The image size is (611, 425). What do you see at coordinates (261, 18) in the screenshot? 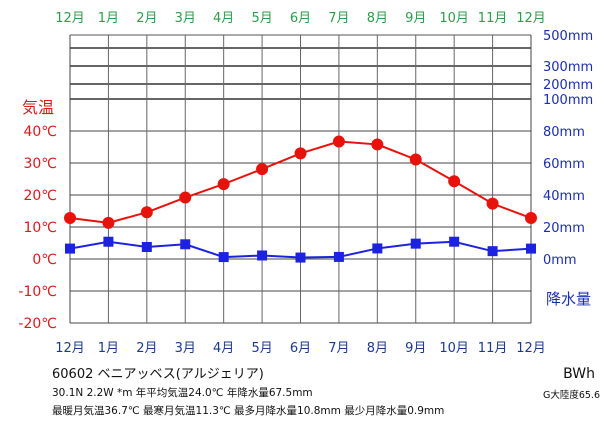
I see `month-label-top: 5月` at bounding box center [261, 18].